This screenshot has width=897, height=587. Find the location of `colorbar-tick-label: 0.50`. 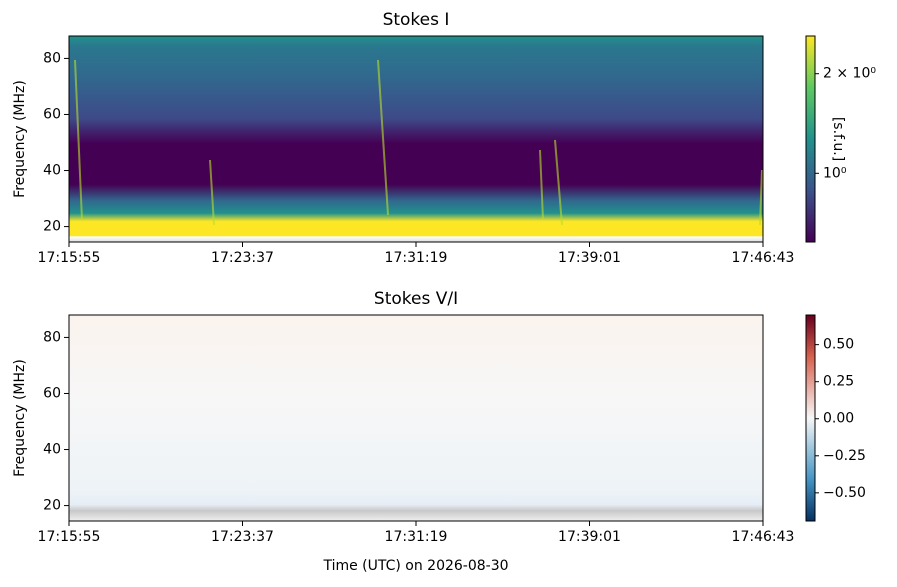

colorbar-tick-label: 0.50 is located at coordinates (838, 345).